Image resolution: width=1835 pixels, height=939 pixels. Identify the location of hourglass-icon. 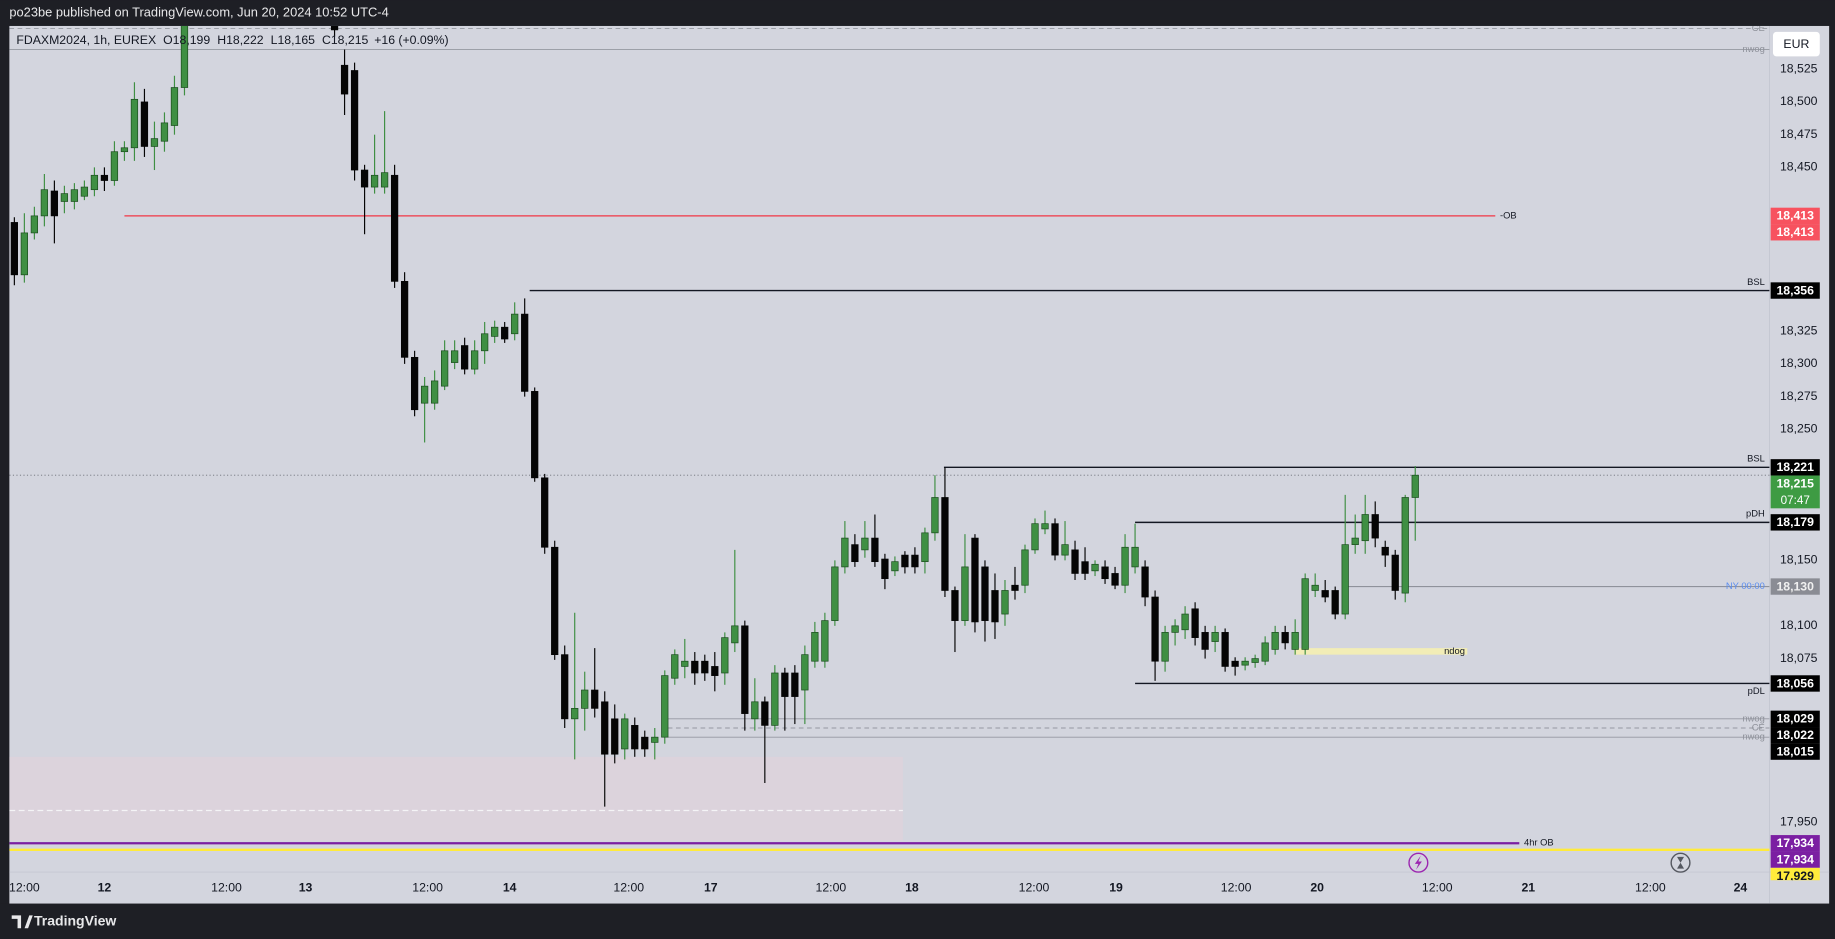
(1681, 862).